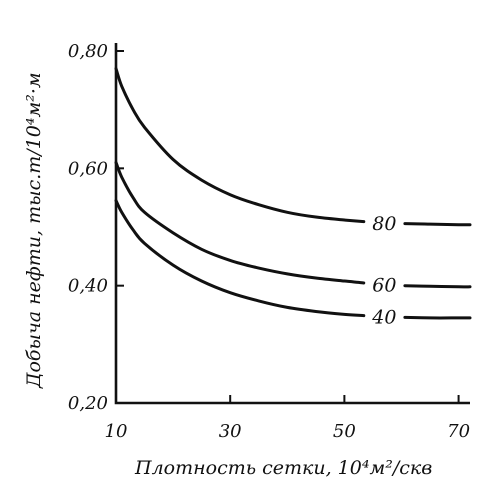 The image size is (495, 487). Describe the element at coordinates (88, 168) in the screenshot. I see `y-tick-label: 0,60` at that location.